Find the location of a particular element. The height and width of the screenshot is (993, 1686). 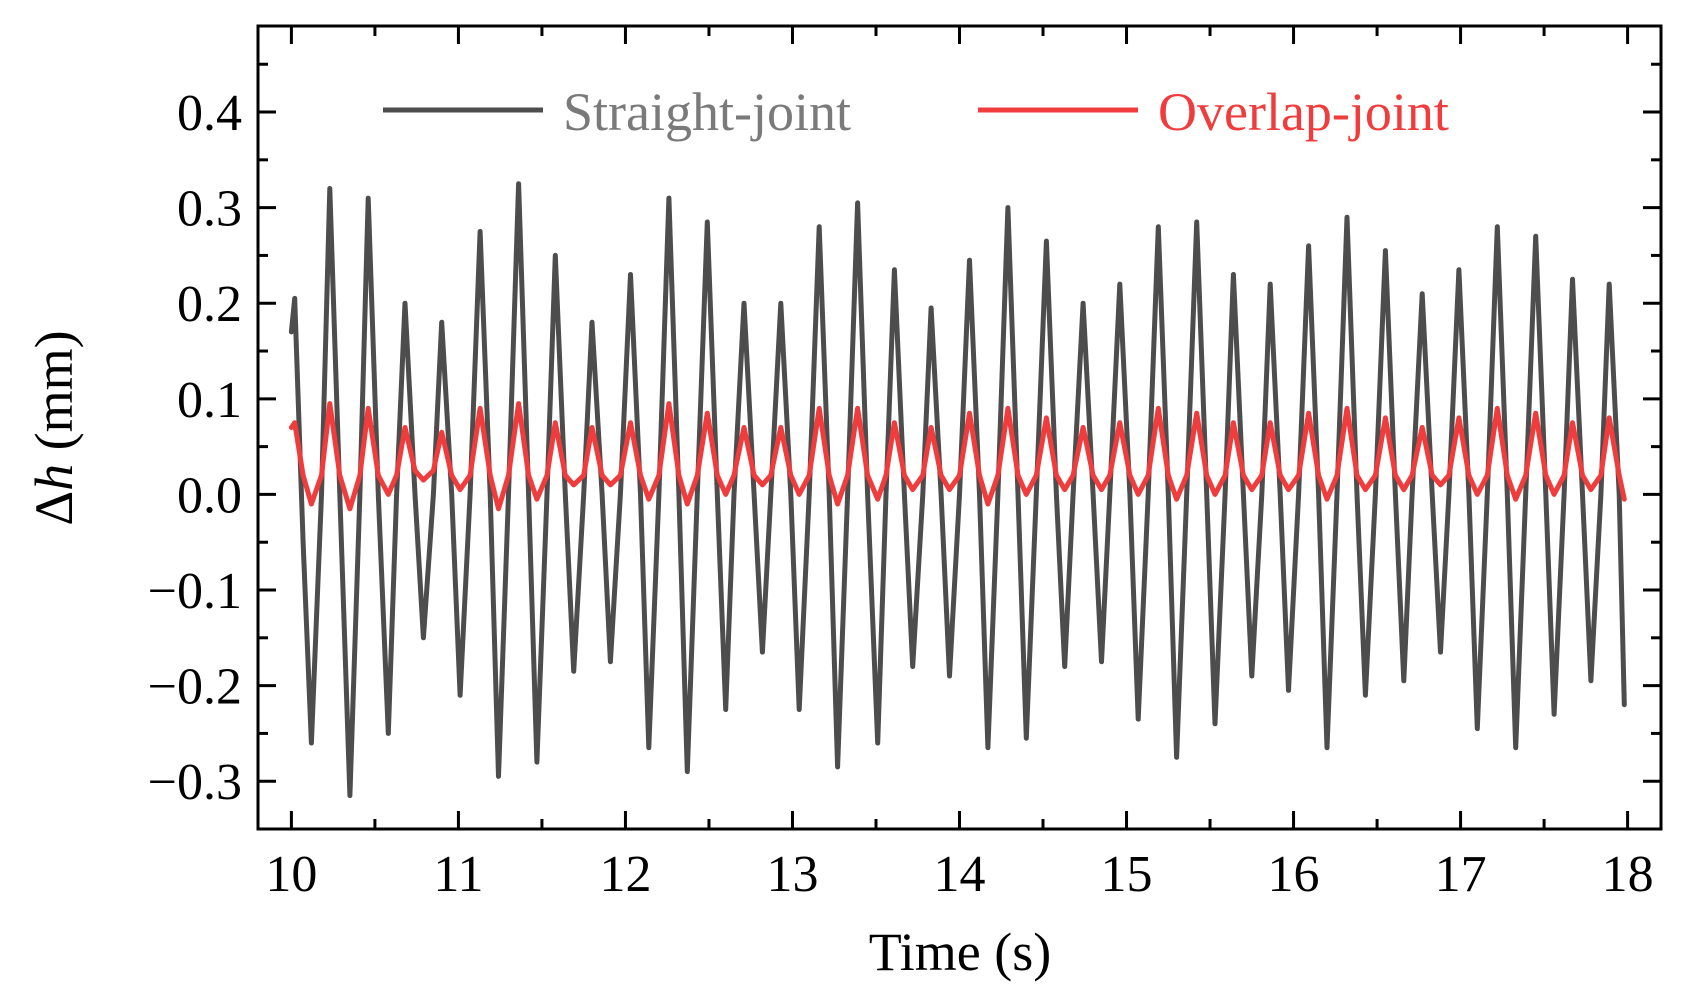

y-tick-label: 0.1 is located at coordinates (209, 400).